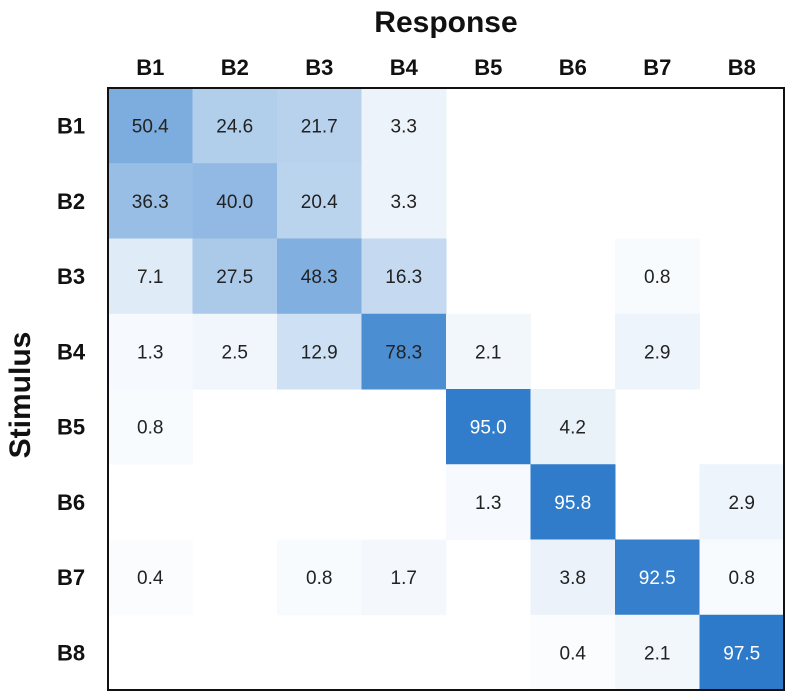  I want to click on cell-value-label: 4.2, so click(573, 428).